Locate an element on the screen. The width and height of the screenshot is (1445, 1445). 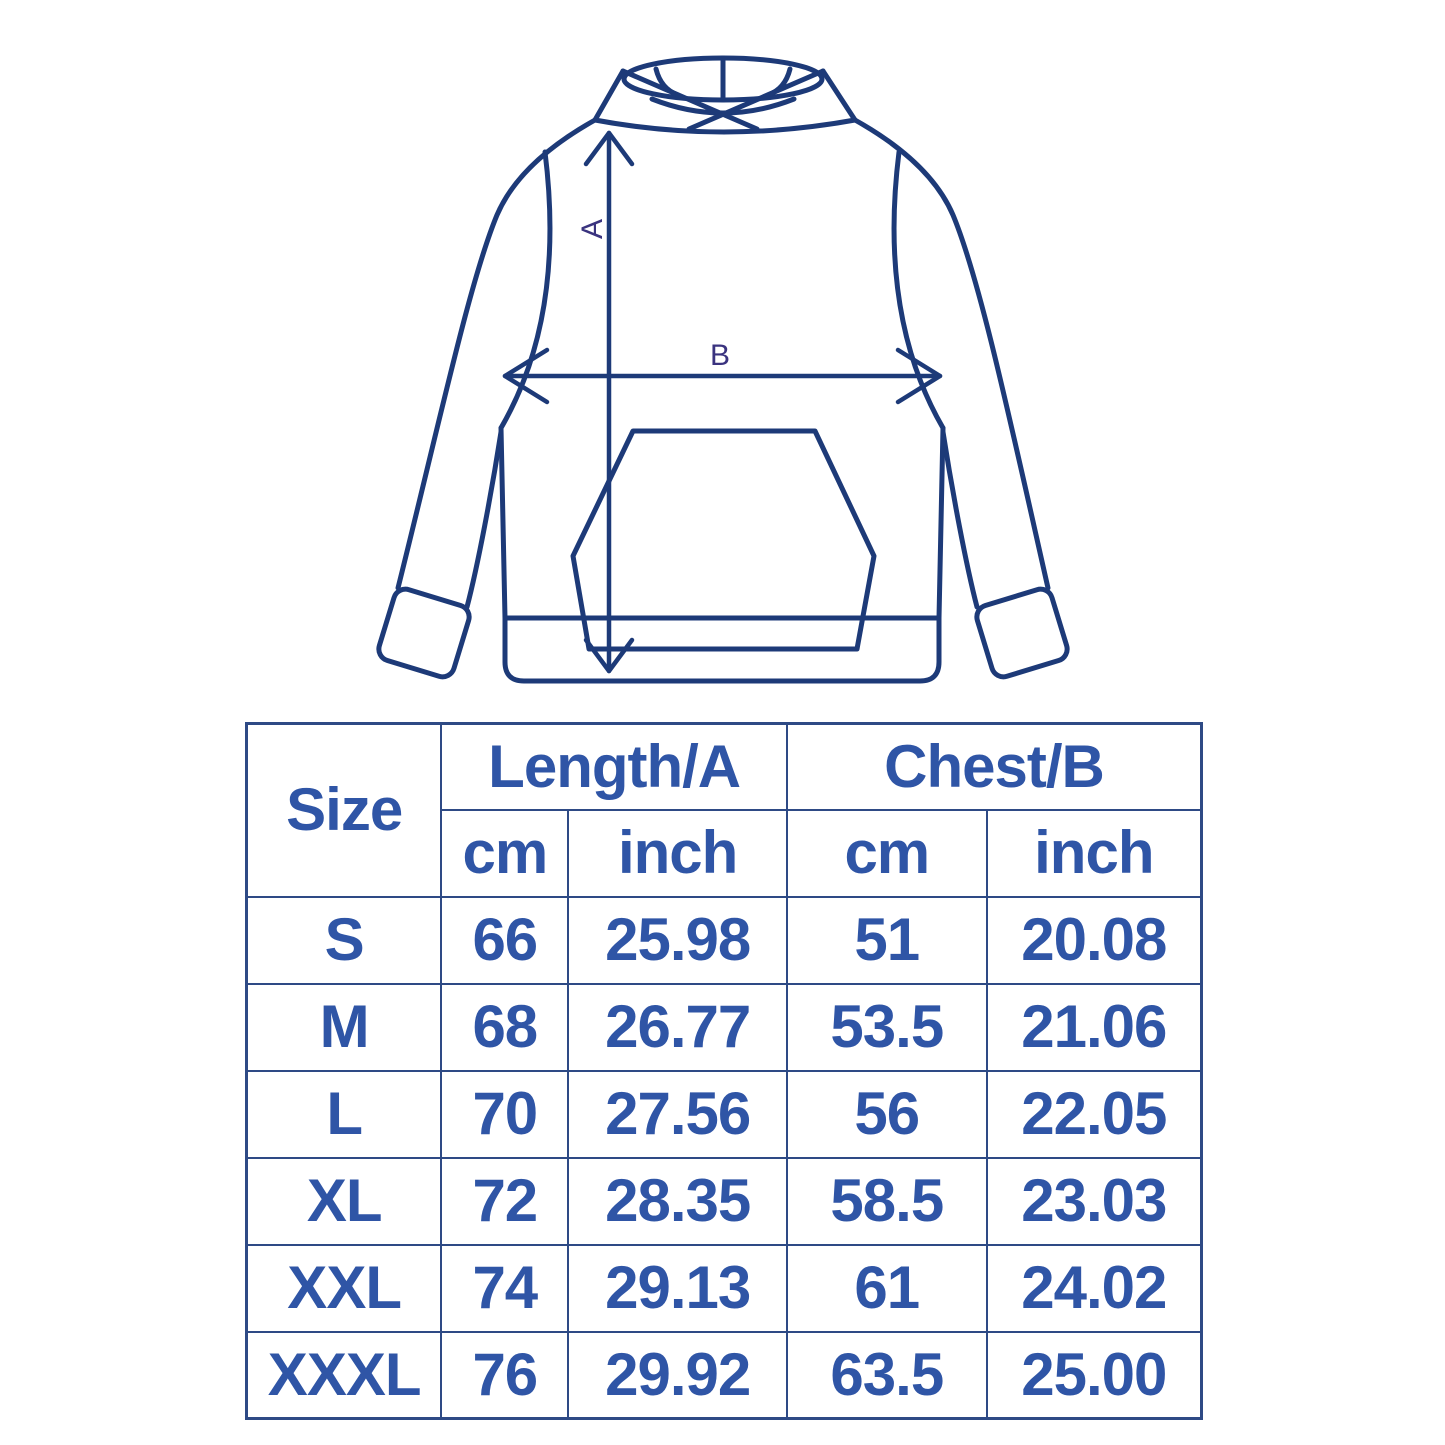
chest-inch-value: 23.03 is located at coordinates (1094, 1201).